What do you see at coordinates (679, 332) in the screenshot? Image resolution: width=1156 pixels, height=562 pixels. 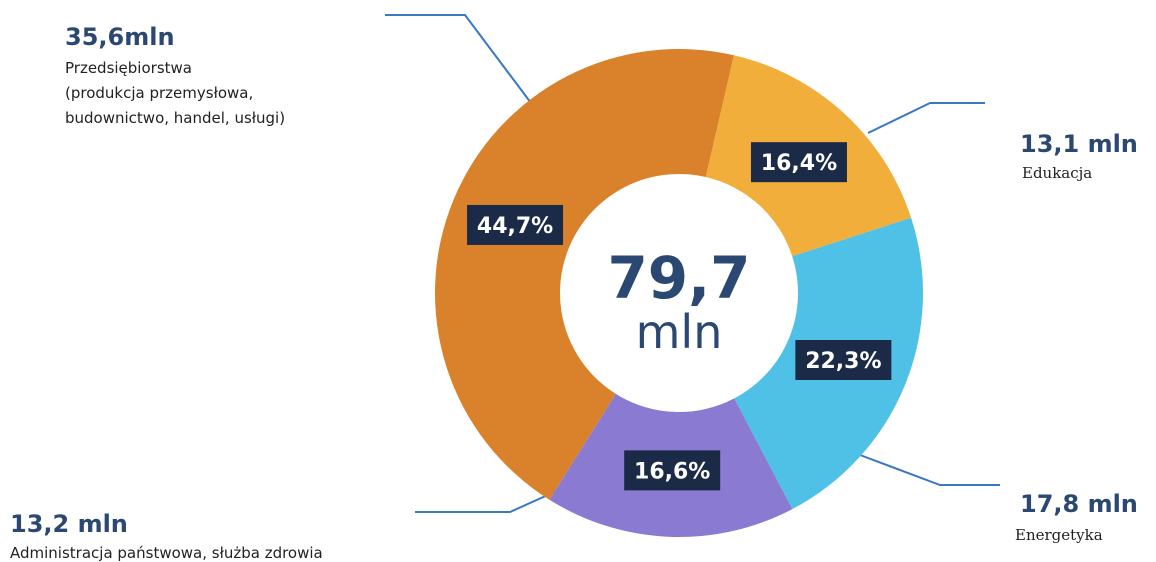 I see `center-unit: mln` at bounding box center [679, 332].